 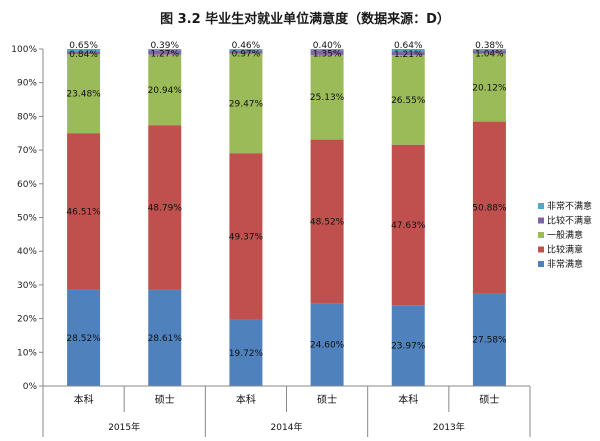 I want to click on data-label: 27.58%, so click(x=489, y=341).